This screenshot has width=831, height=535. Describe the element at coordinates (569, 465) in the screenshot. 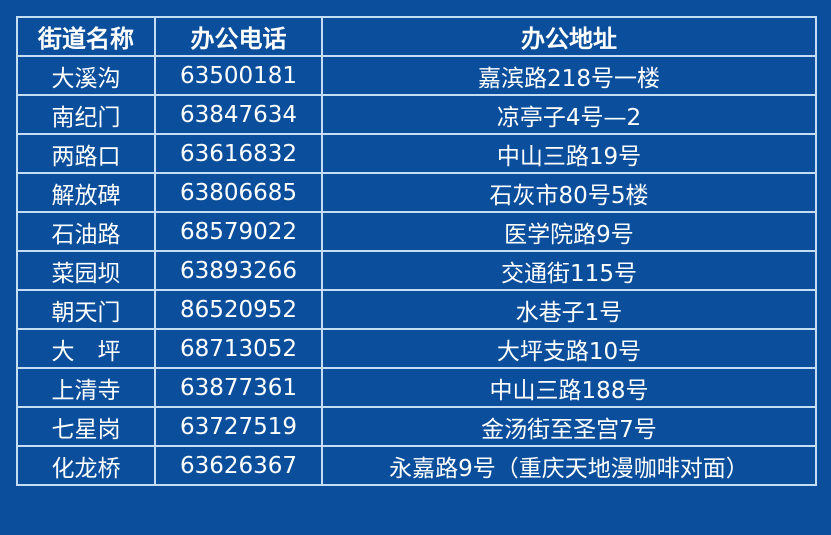

I see `address-cell: 永嘉路9号（重庆天地漫咖啡对面）` at that location.